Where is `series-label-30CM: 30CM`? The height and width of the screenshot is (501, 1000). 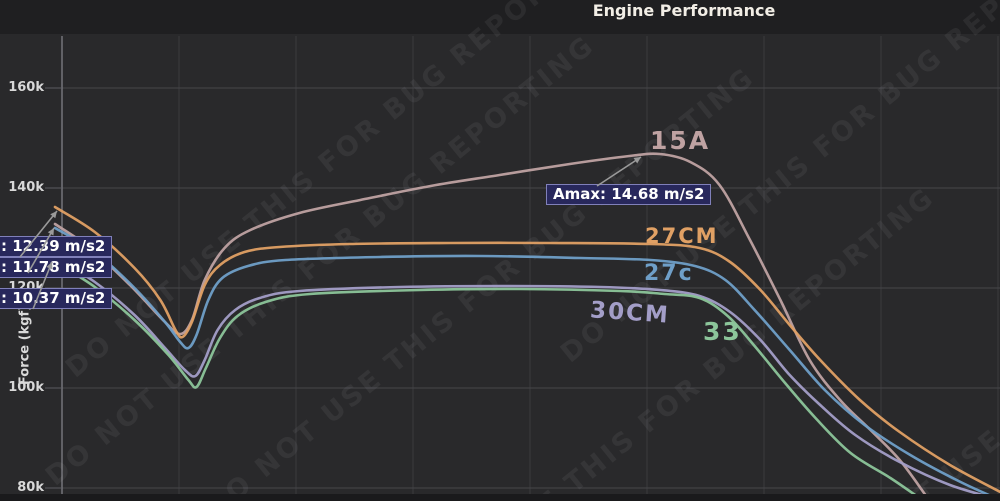 series-label-30CM: 30CM is located at coordinates (630, 313).